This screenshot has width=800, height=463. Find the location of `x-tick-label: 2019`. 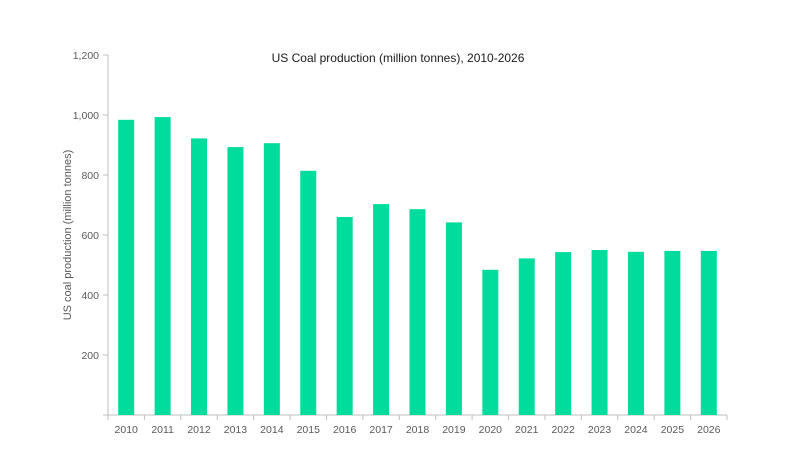

x-tick-label: 2019 is located at coordinates (454, 430).